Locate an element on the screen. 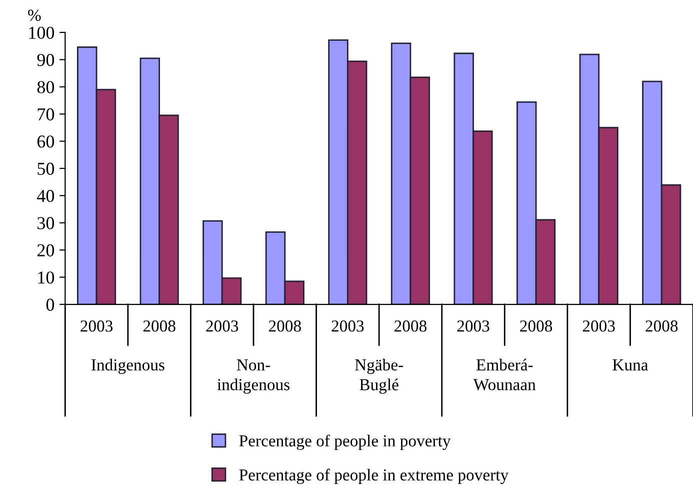 This screenshot has height=499, width=693. text: Kuna is located at coordinates (630, 365).